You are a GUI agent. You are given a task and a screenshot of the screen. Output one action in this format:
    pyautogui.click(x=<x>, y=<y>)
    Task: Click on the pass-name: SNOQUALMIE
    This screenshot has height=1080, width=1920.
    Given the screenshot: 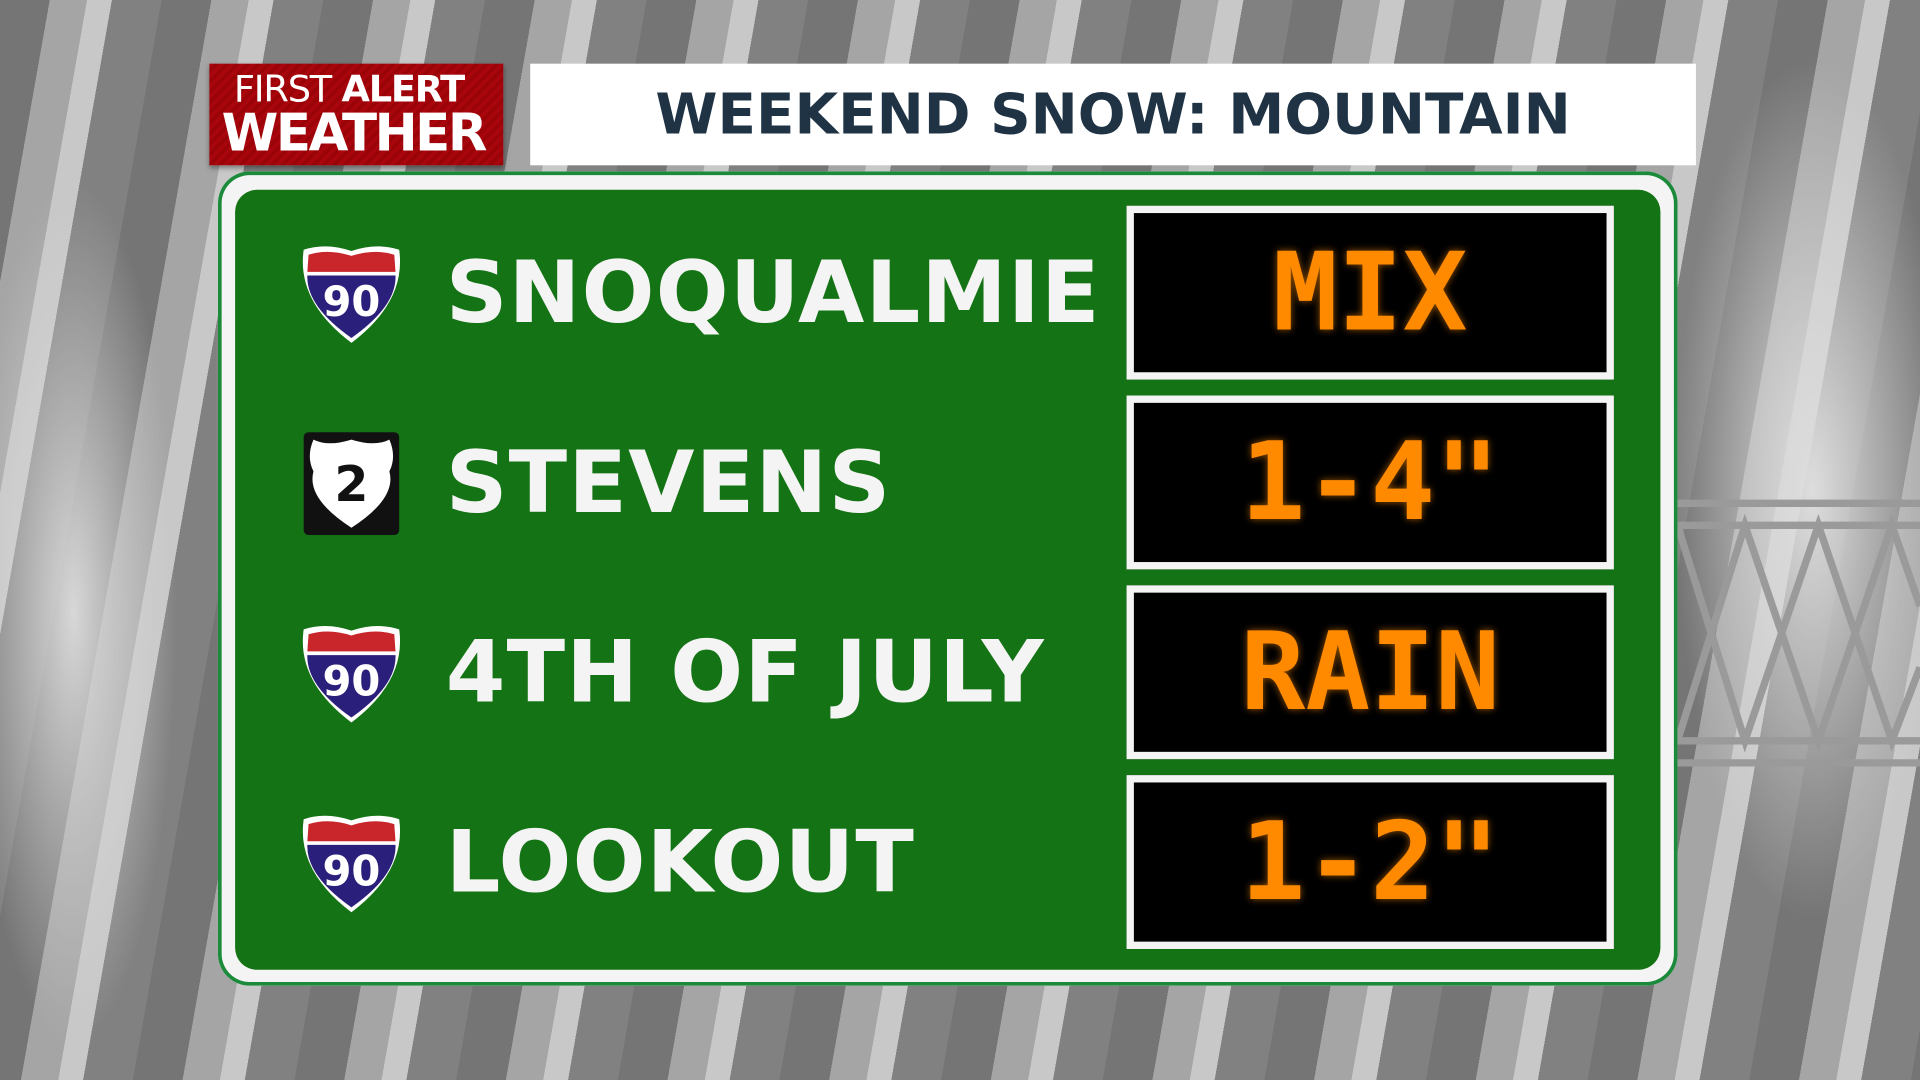 What is the action you would take?
    pyautogui.click(x=773, y=292)
    